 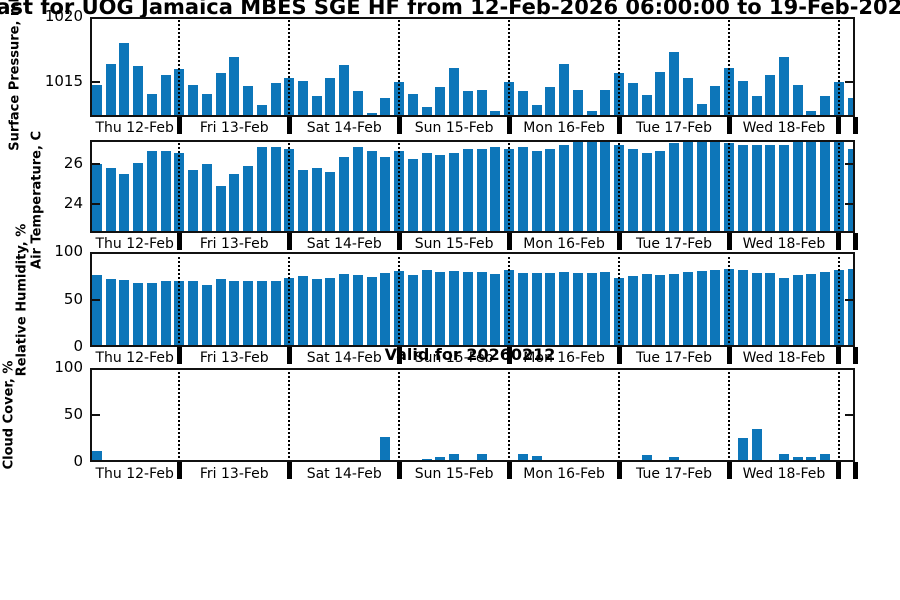 I want to click on y-tick-label: 1020, so click(x=63, y=16).